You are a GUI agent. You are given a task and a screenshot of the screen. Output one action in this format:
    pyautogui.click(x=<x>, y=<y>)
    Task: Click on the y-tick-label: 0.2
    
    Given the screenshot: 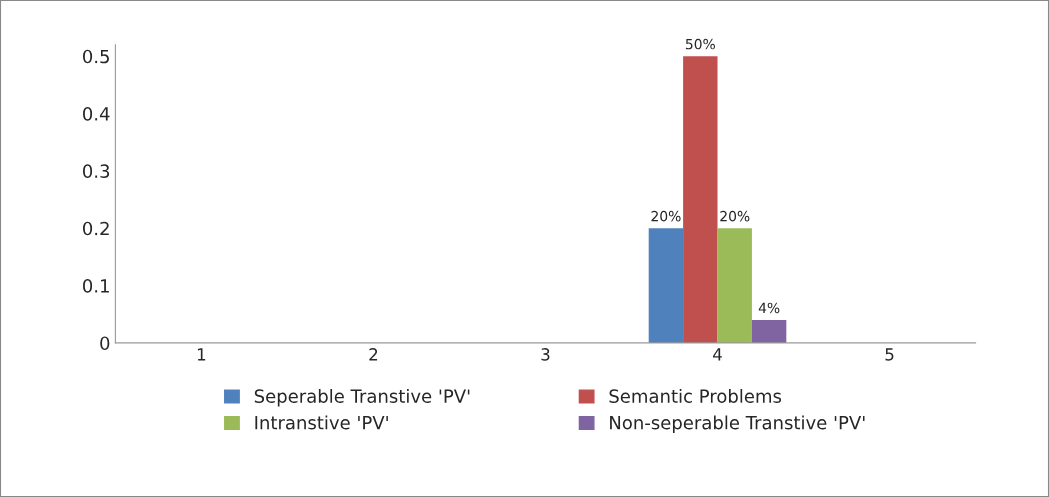 What is the action you would take?
    pyautogui.click(x=96, y=228)
    